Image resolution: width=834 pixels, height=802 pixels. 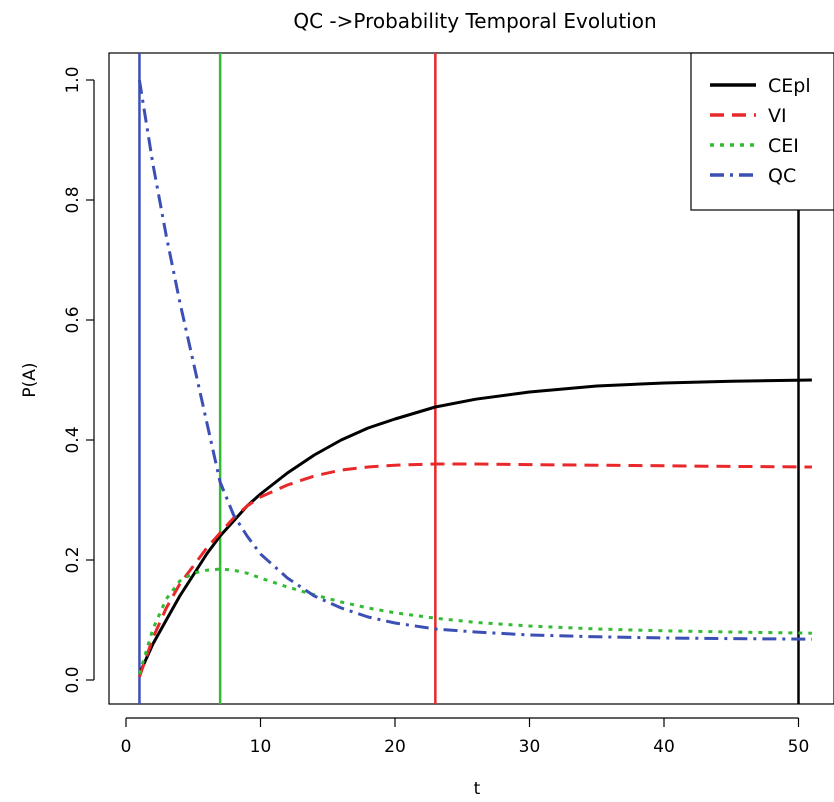 What do you see at coordinates (474, 621) in the screenshot?
I see `series-line-CEI` at bounding box center [474, 621].